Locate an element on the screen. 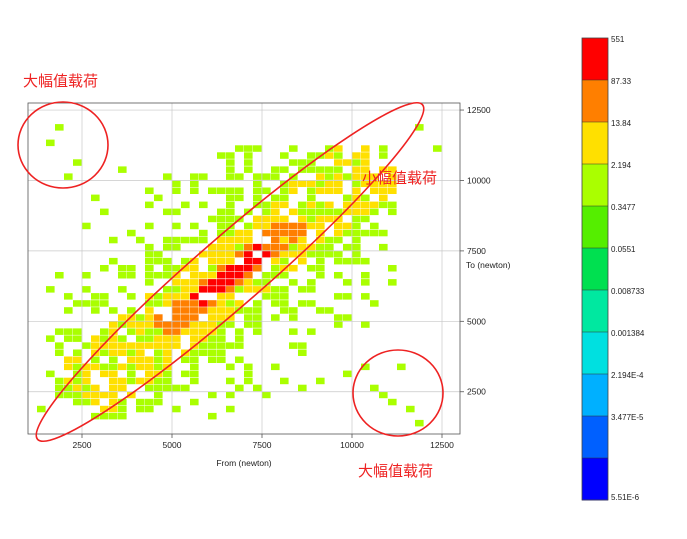  annotation-label-top-left: 大幅值载荷 is located at coordinates (60, 81).